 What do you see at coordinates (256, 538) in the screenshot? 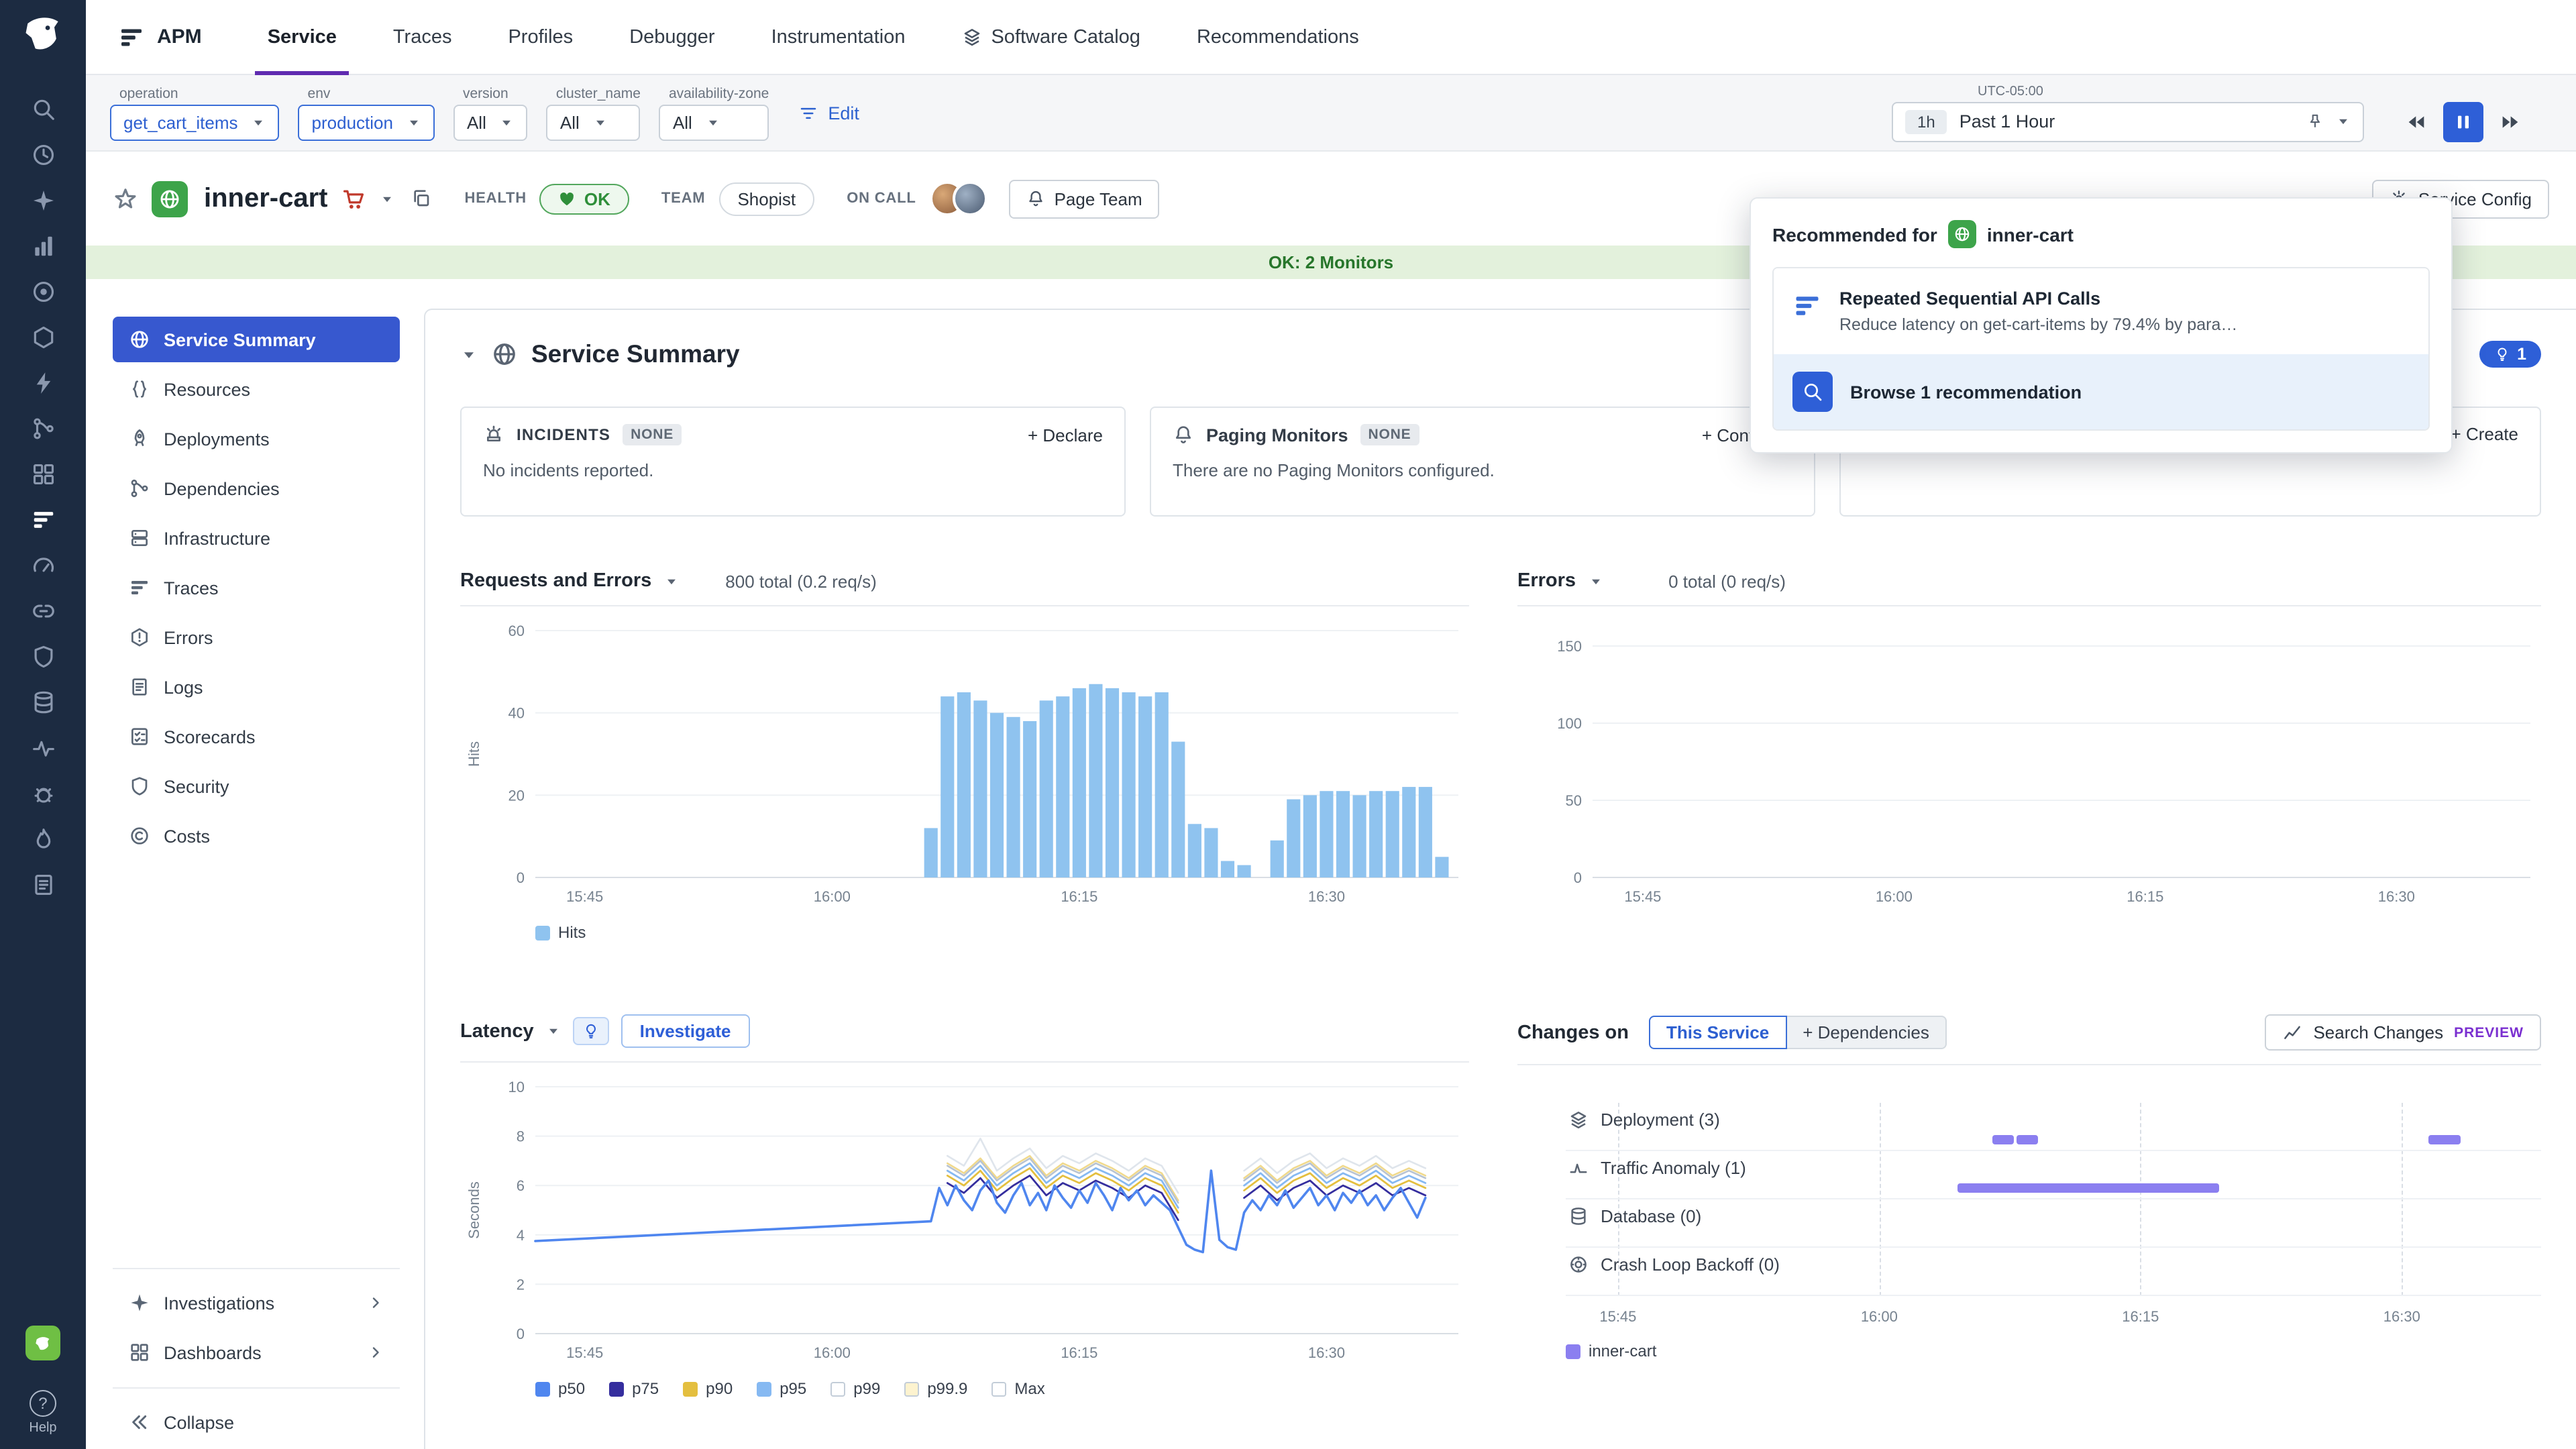
I see `sidebar-item-infrastructure: Infrastructure` at bounding box center [256, 538].